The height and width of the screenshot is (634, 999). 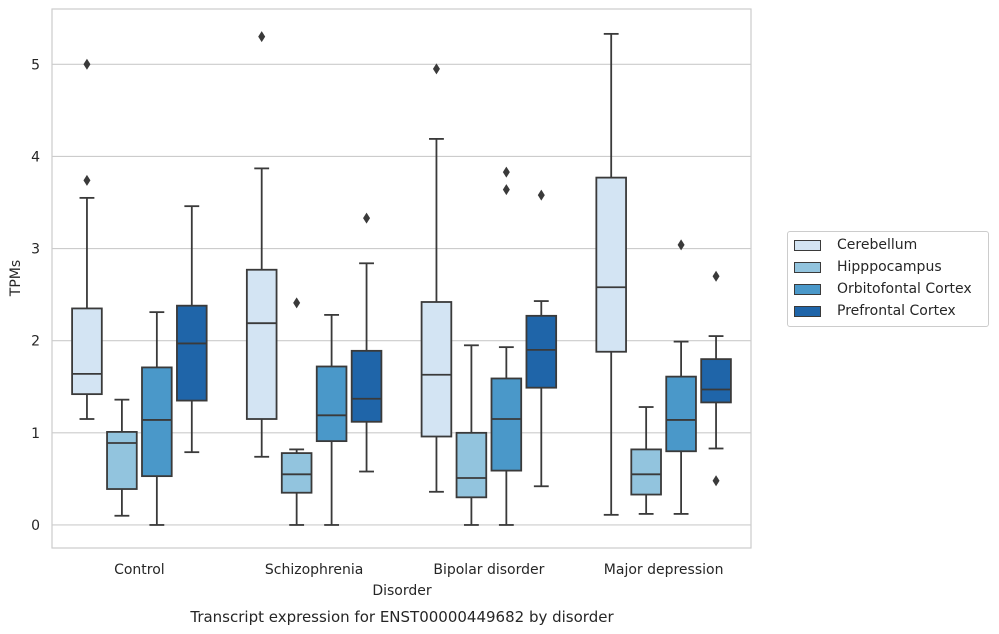 I want to click on legend-label-orbitofrontal: Orbitofontal Cortex, so click(x=904, y=289).